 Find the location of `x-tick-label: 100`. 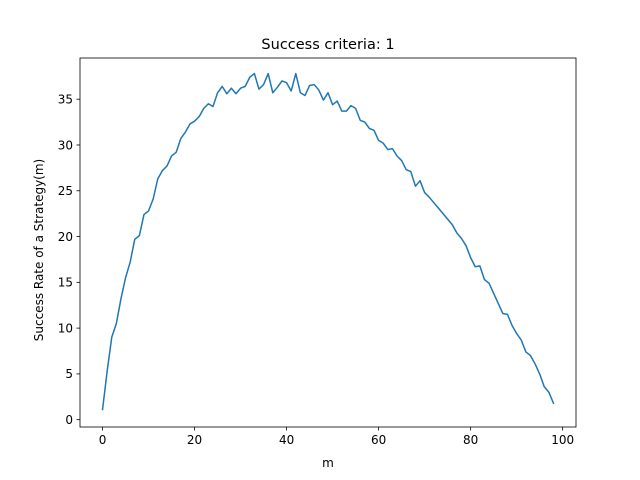

x-tick-label: 100 is located at coordinates (562, 440).